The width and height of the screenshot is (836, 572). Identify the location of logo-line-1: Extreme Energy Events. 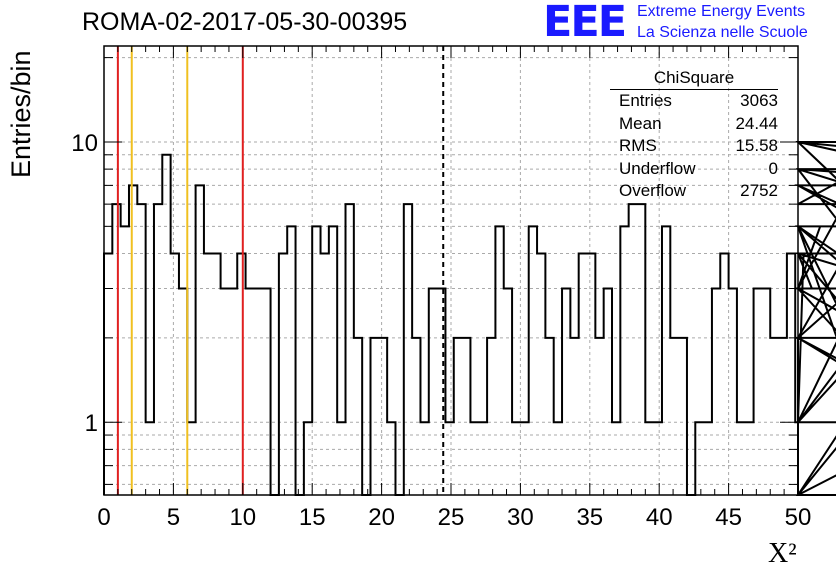
(721, 11).